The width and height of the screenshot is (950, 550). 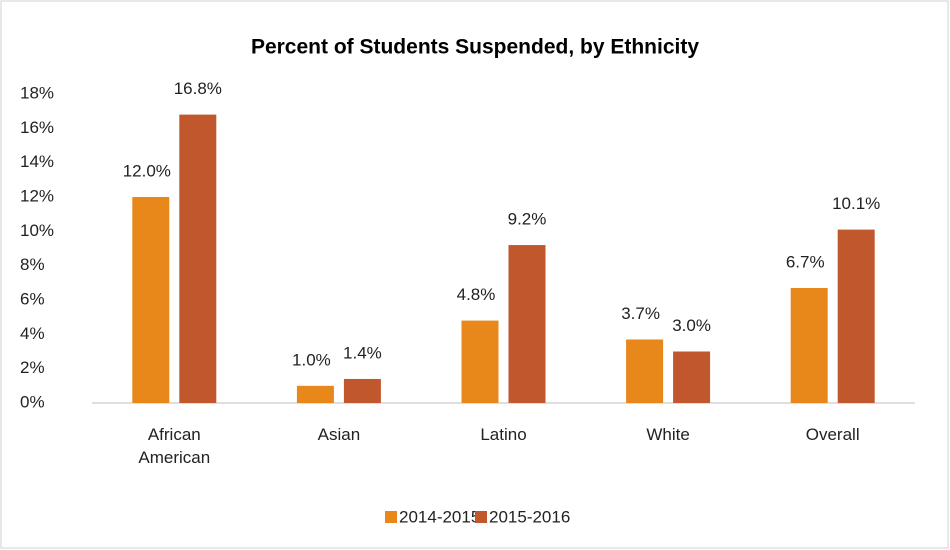 What do you see at coordinates (147, 170) in the screenshot?
I see `data-label: 12.0%` at bounding box center [147, 170].